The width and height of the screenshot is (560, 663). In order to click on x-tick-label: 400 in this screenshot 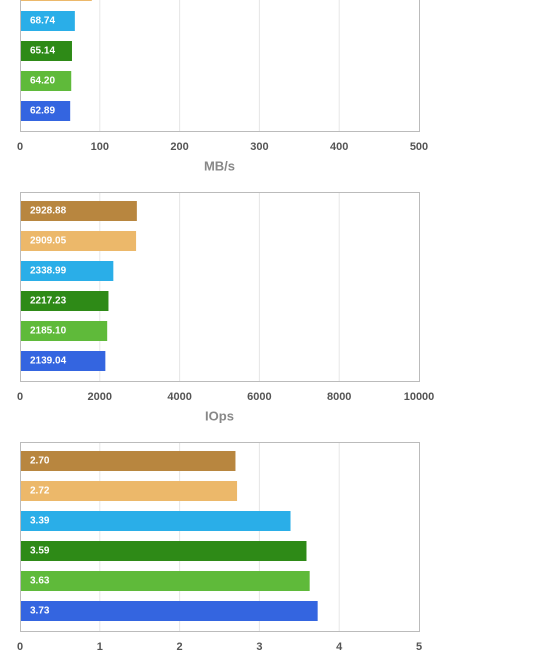, I will do `click(339, 147)`.